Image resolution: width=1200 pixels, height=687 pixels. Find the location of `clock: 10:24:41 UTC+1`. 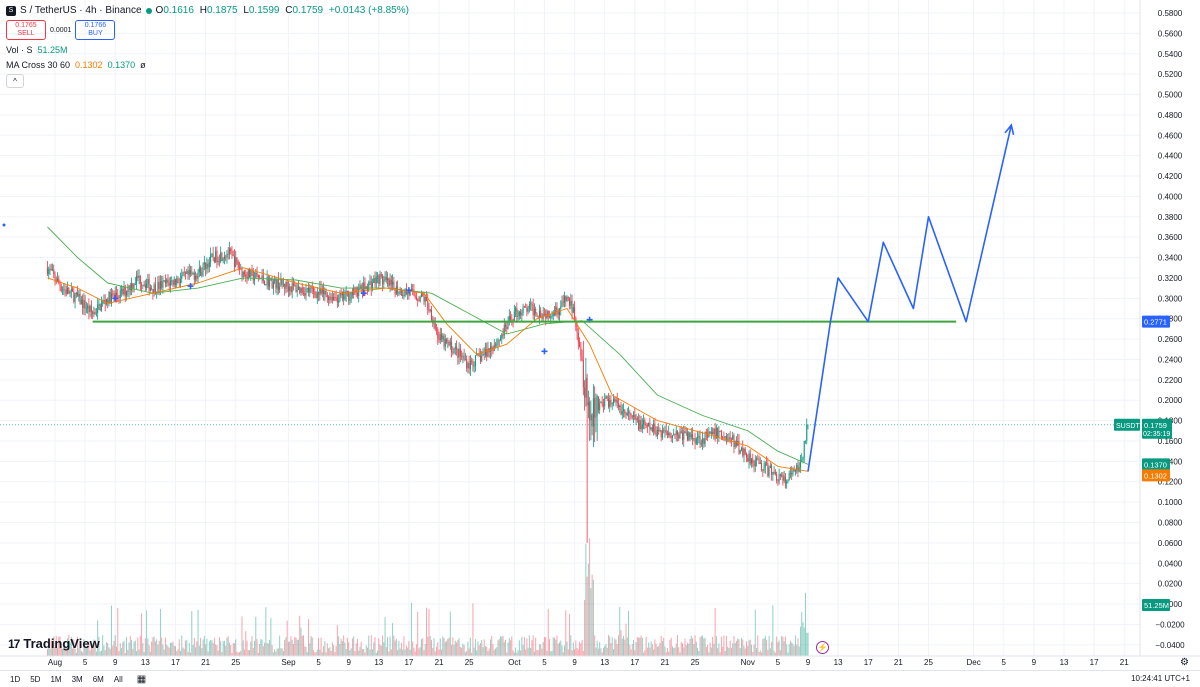

clock: 10:24:41 UTC+1 is located at coordinates (1160, 678).